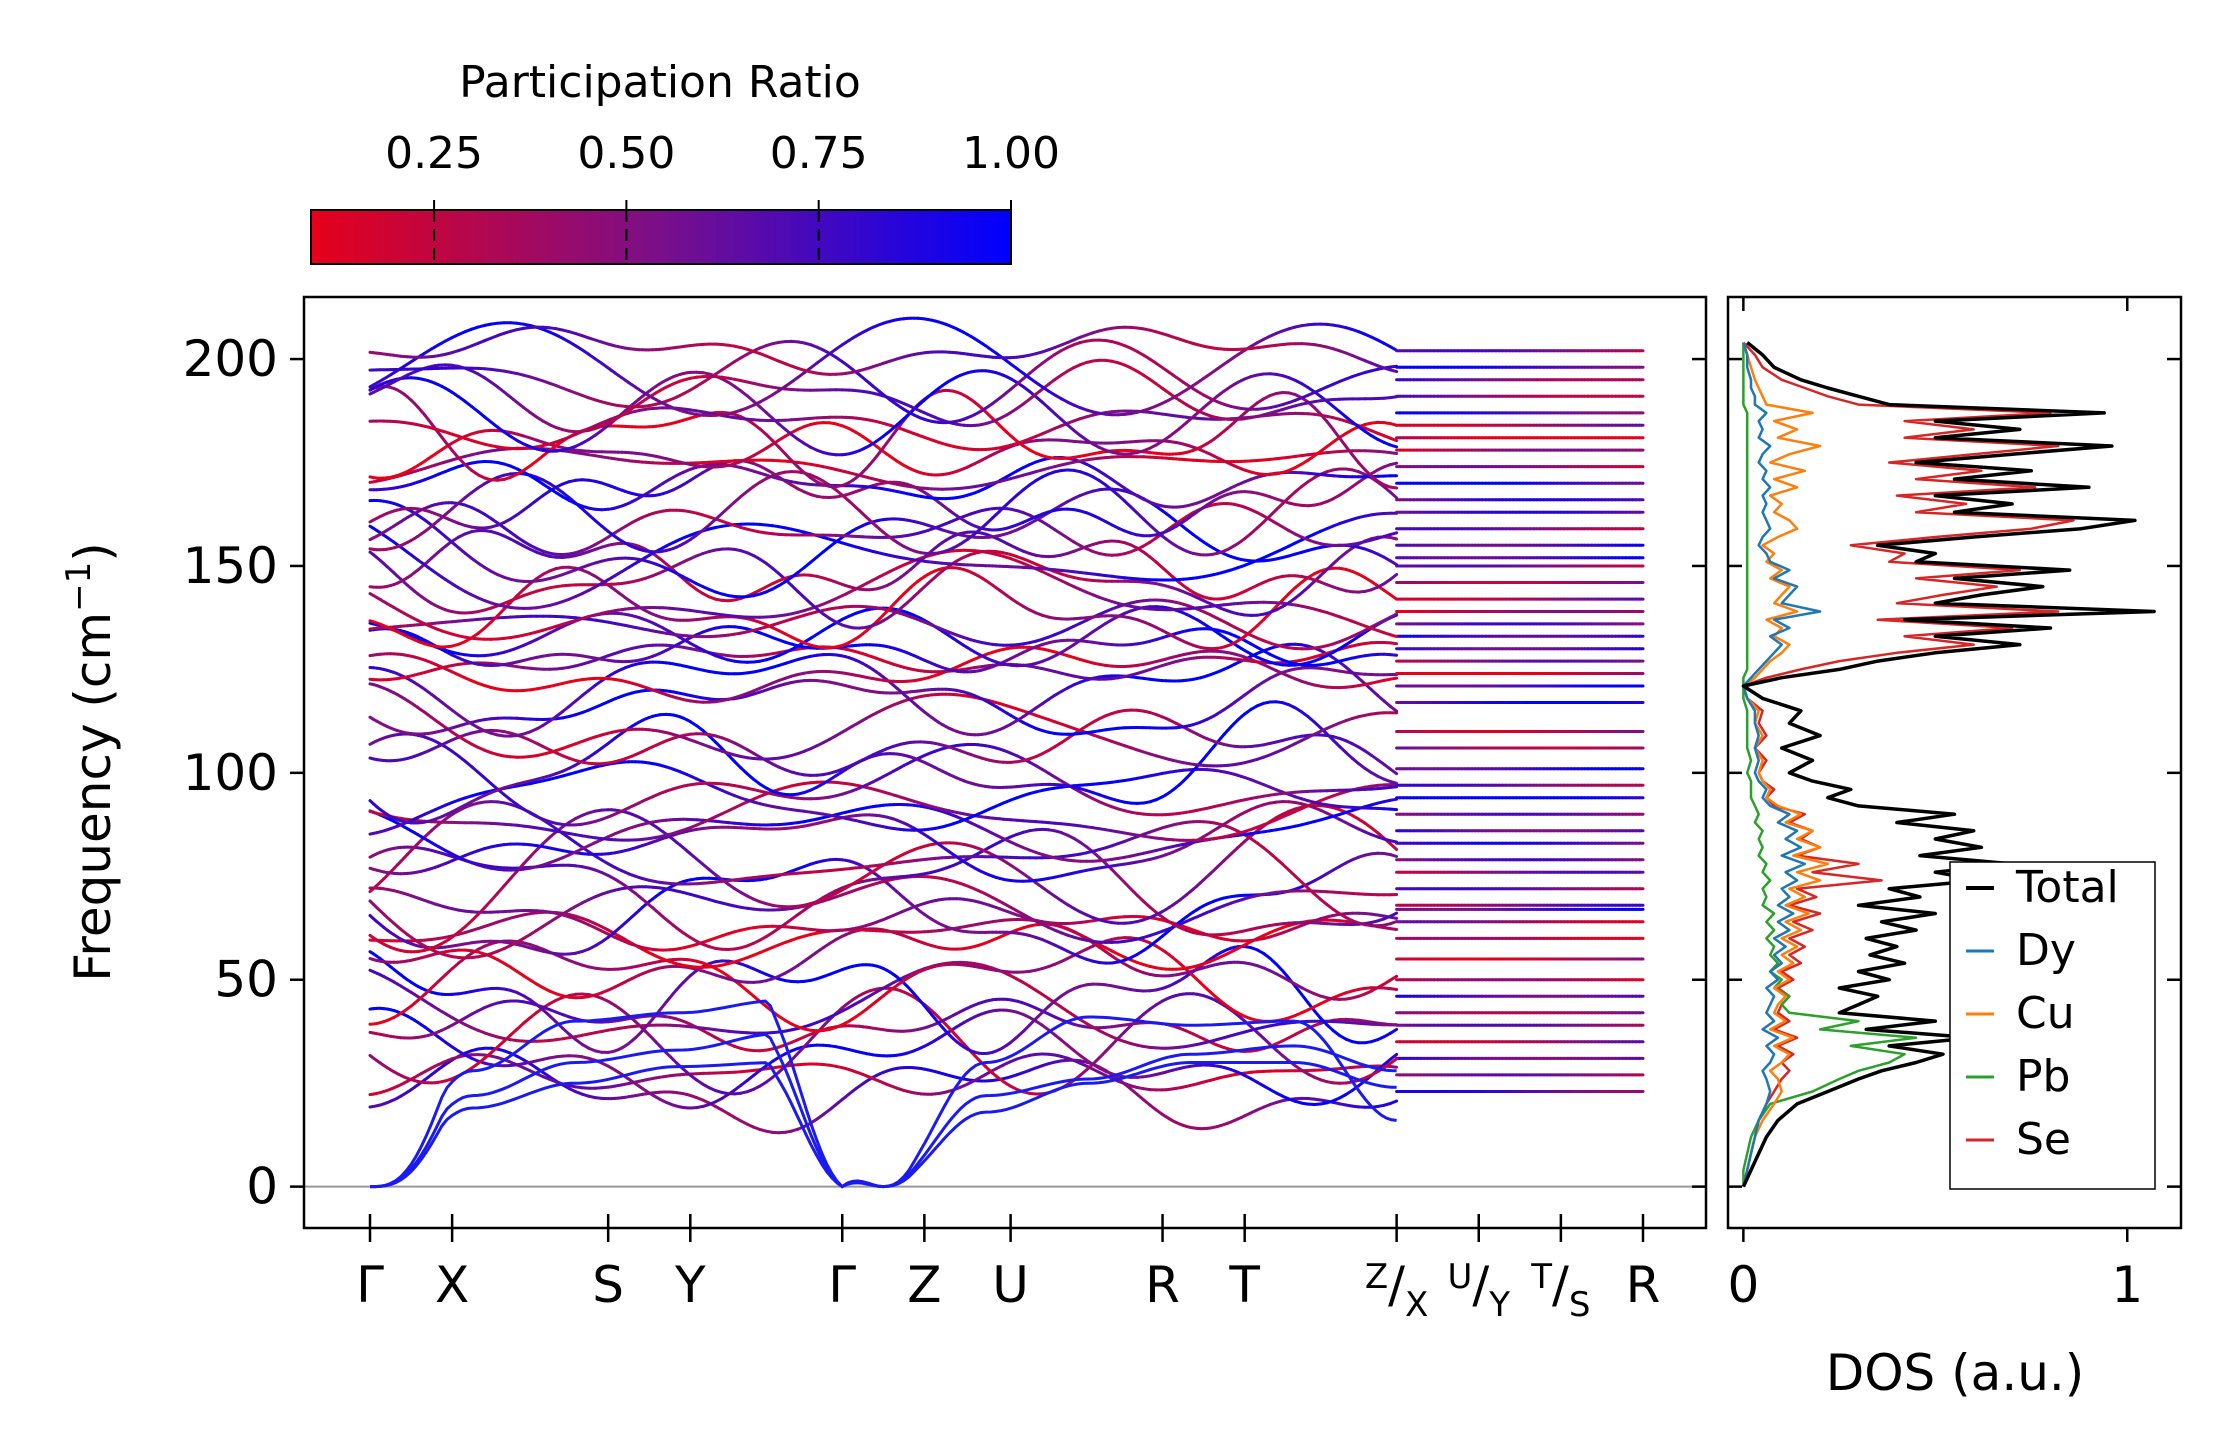  I want to click on colorbar-title: Participation Ratio, so click(660, 82).